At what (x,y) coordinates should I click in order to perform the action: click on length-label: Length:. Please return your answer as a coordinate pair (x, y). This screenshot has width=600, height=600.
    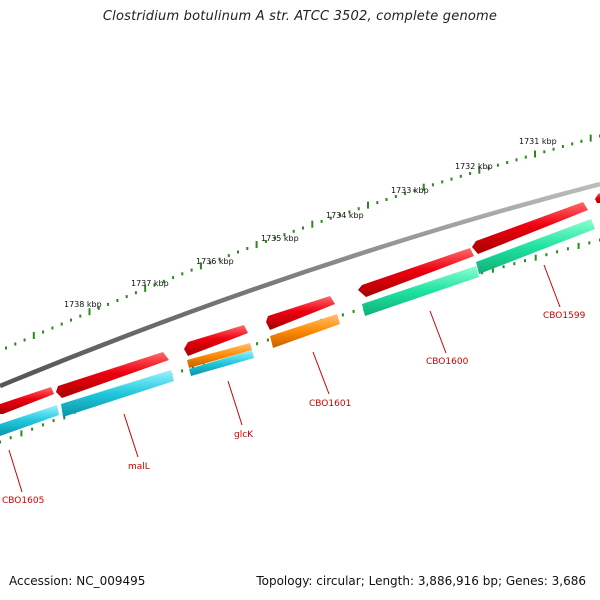
    Looking at the image, I should click on (391, 581).